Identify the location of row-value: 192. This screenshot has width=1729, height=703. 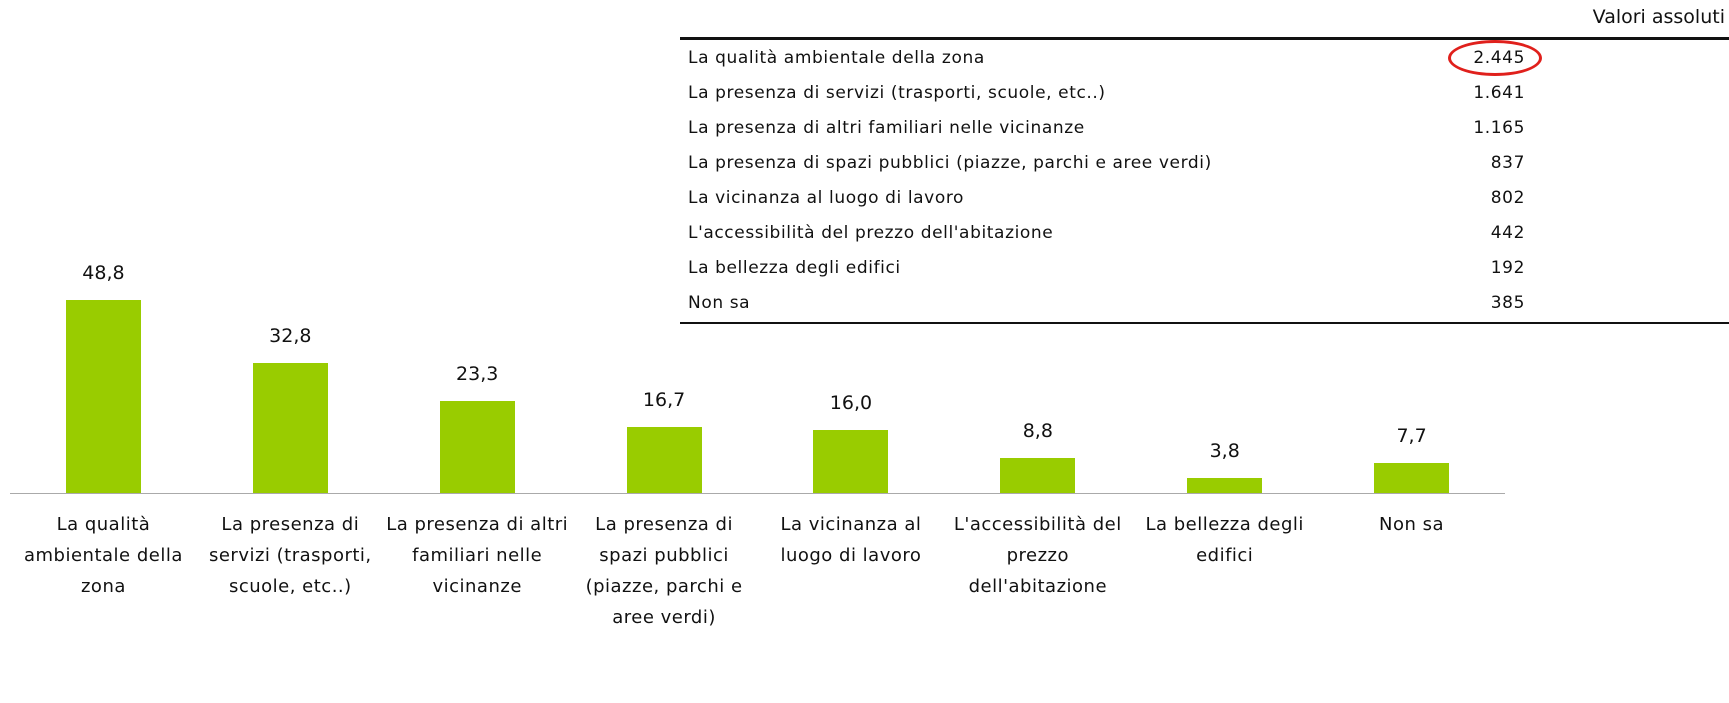
(1507, 267).